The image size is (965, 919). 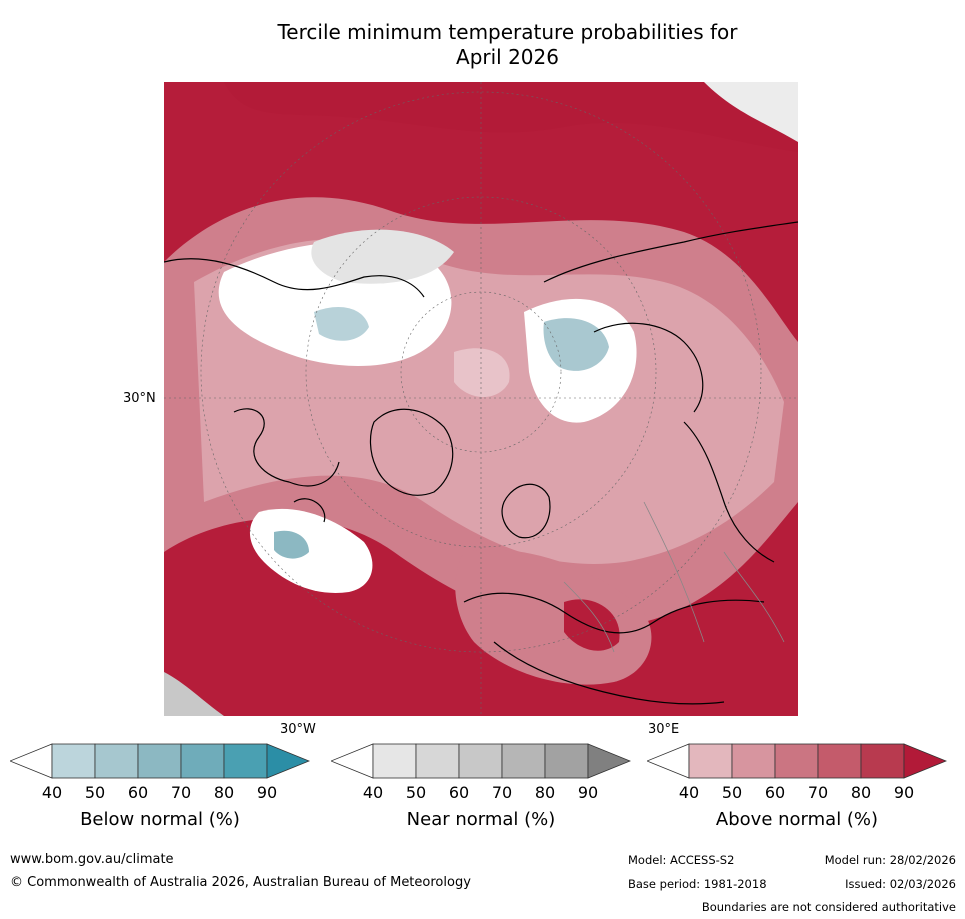 I want to click on colorbar-near-tick: 80, so click(x=545, y=792).